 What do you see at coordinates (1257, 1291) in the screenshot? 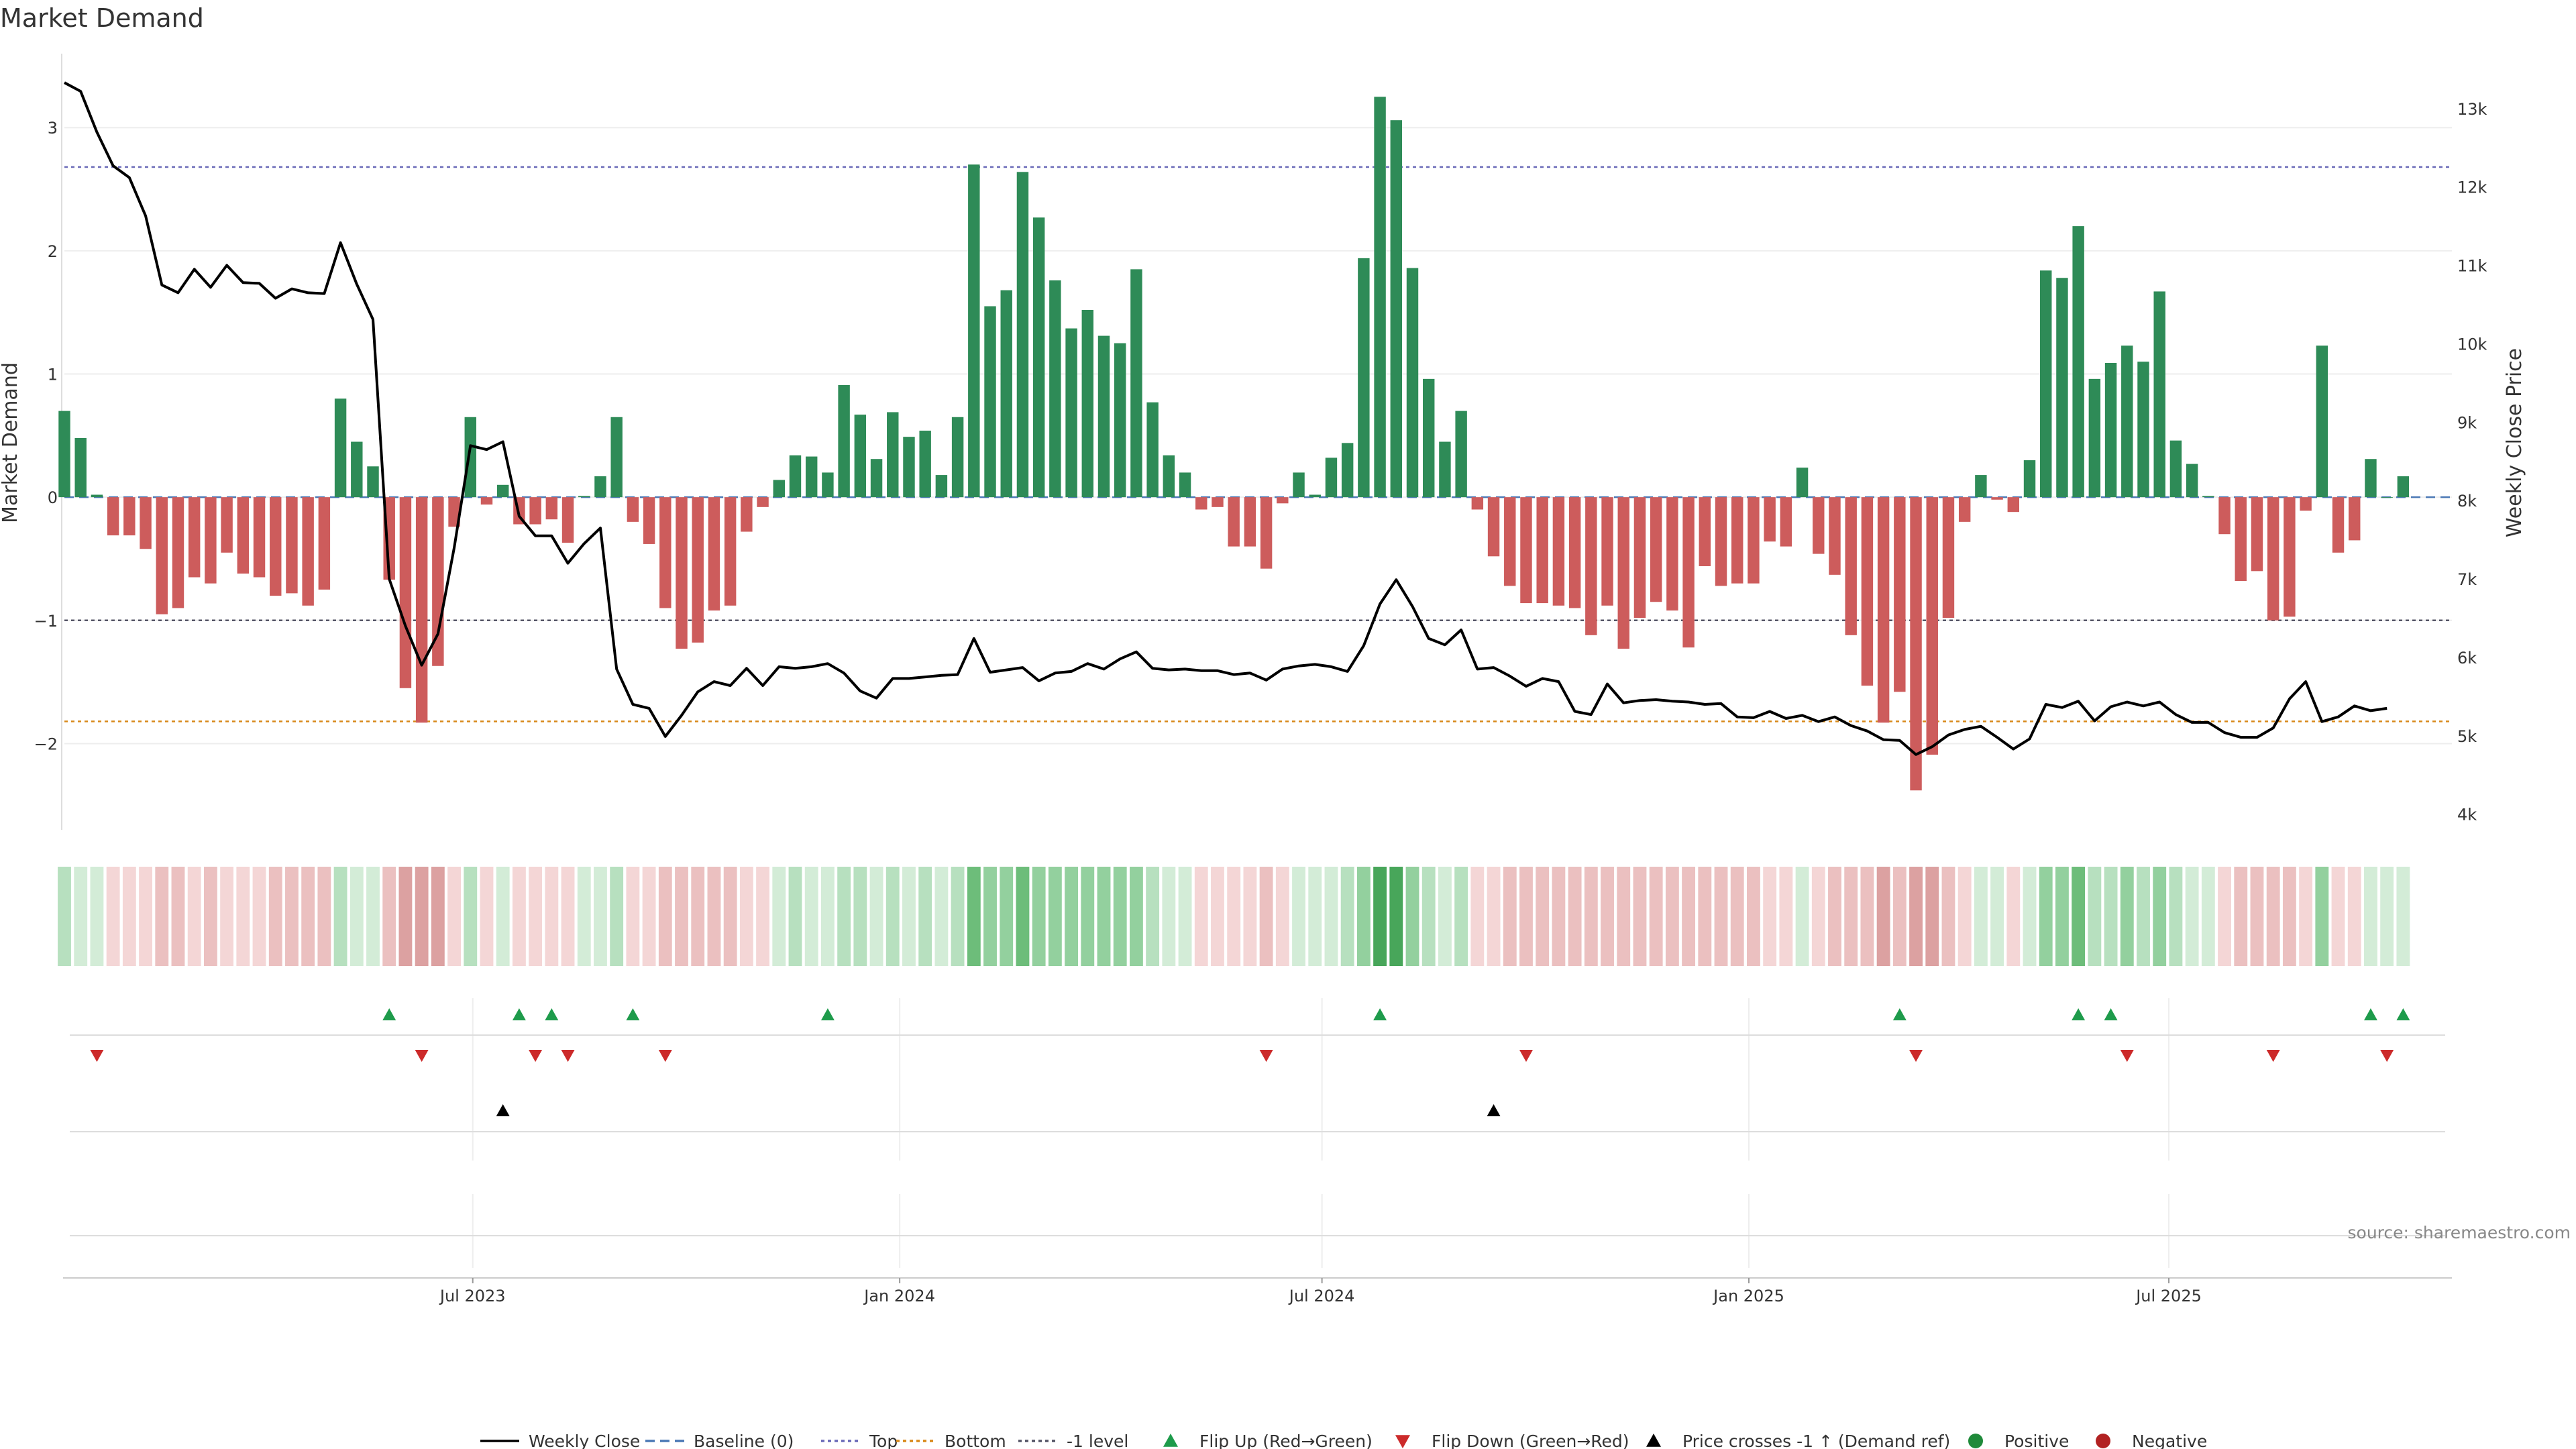
I see `x-axis: Jul 2023 Jan 2024 Jul 2024 Jan 2025 Jul 2025` at bounding box center [1257, 1291].